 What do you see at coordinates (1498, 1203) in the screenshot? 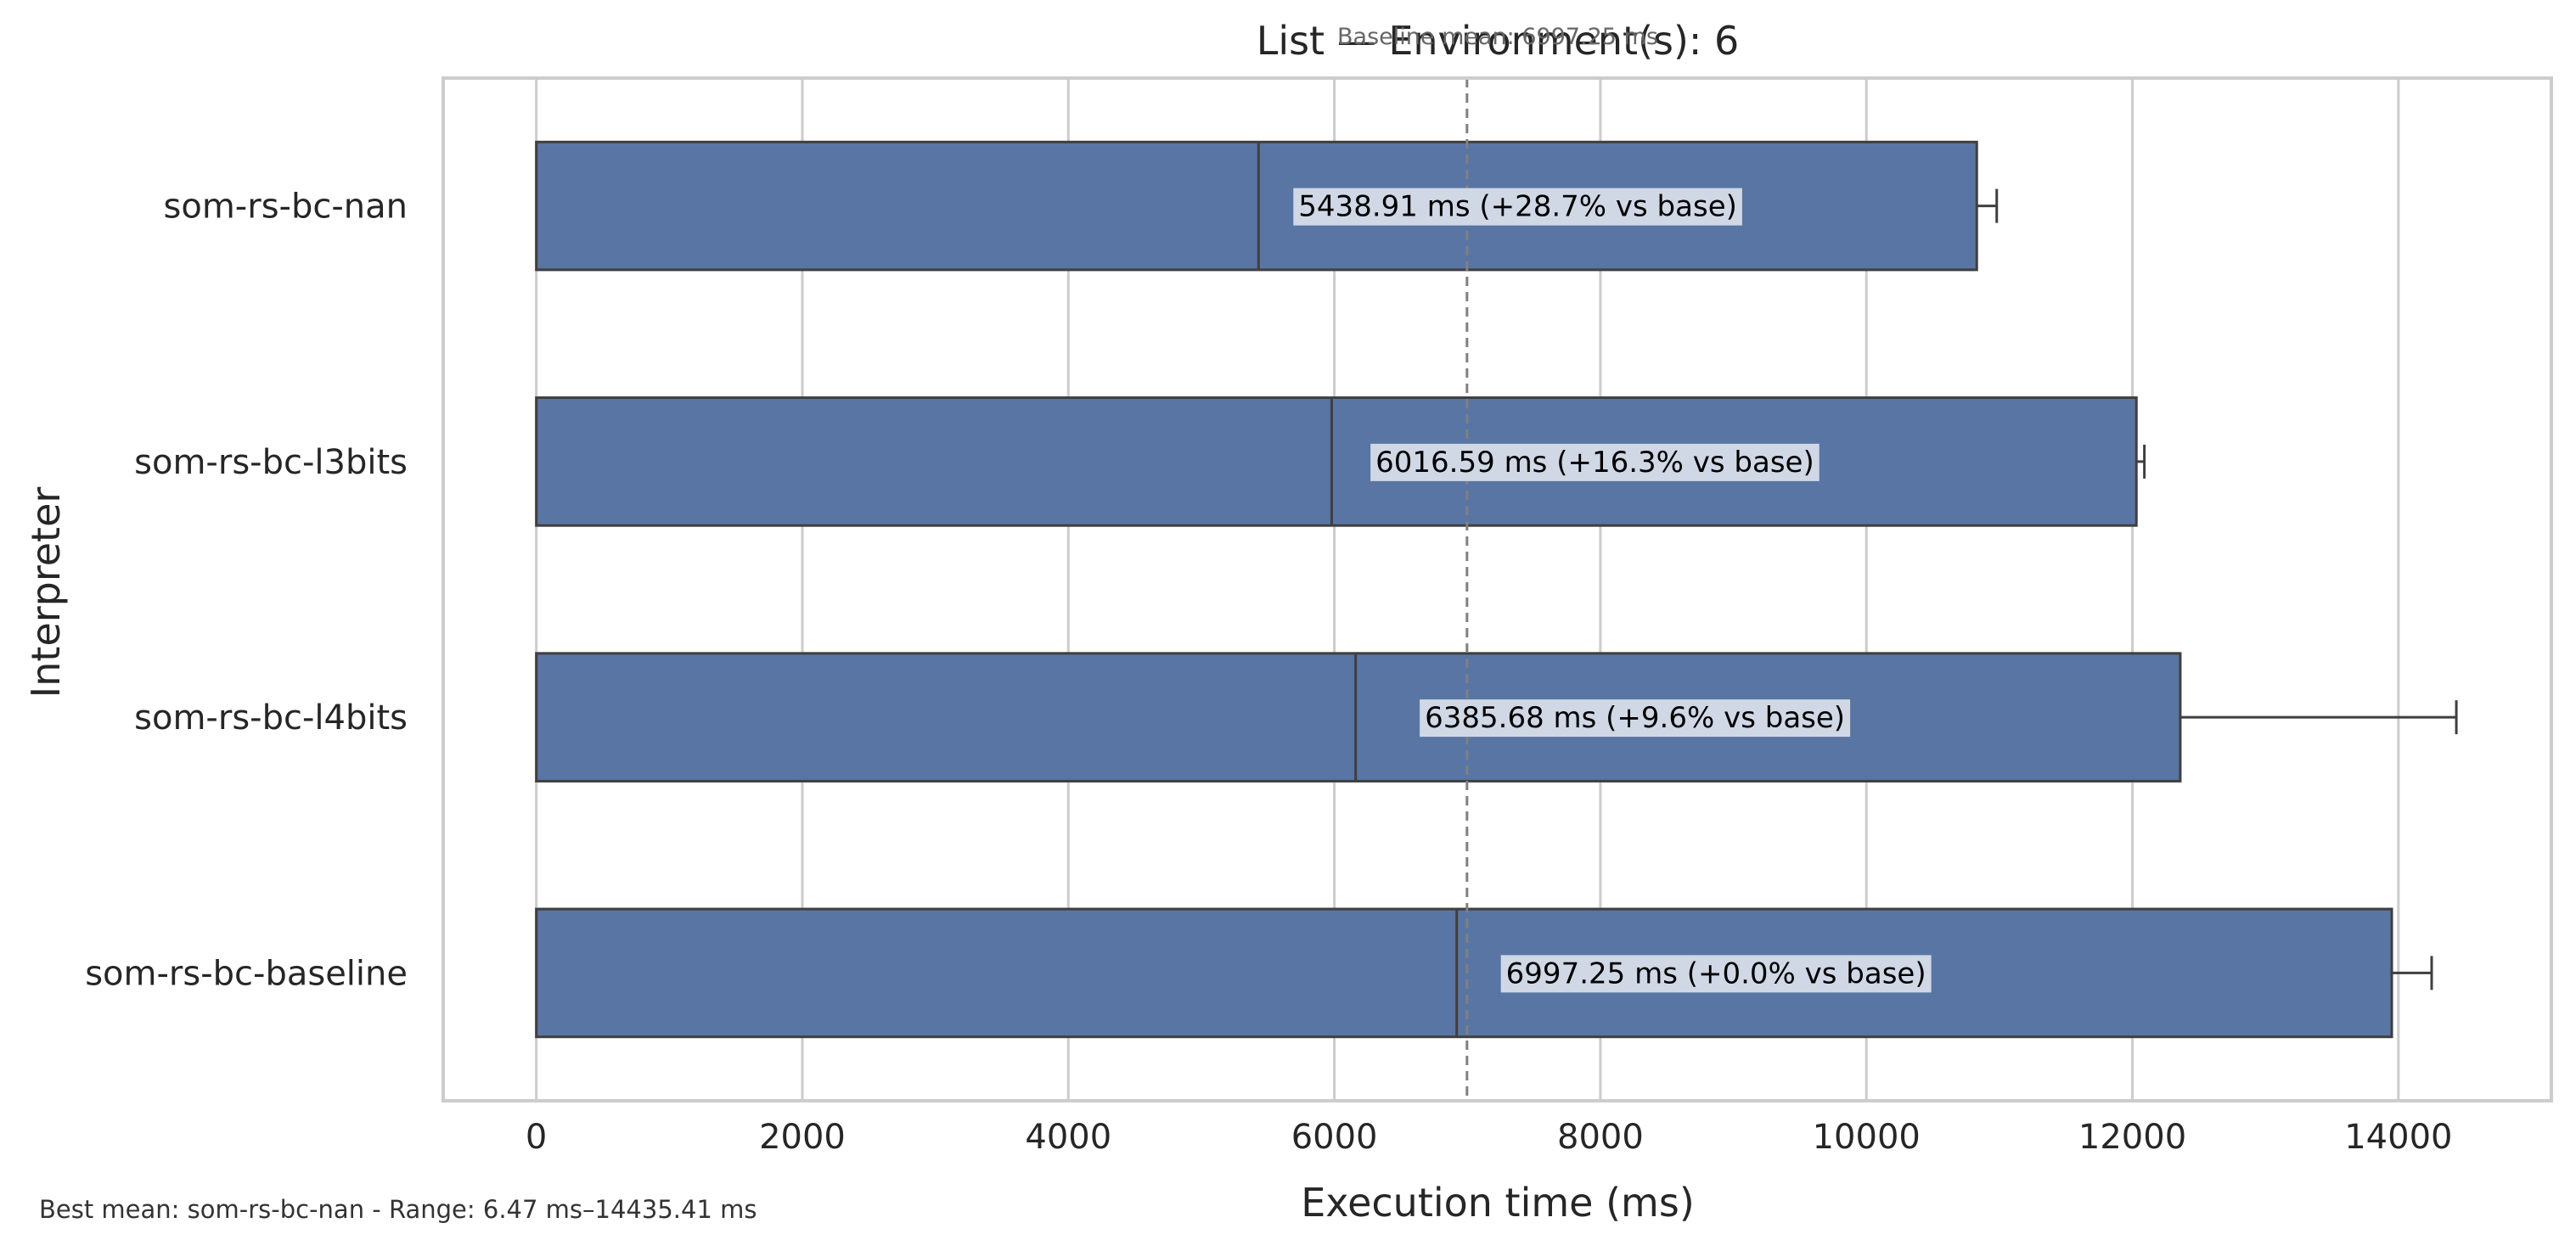
I see `x-axis-label: Execution time (ms)` at bounding box center [1498, 1203].